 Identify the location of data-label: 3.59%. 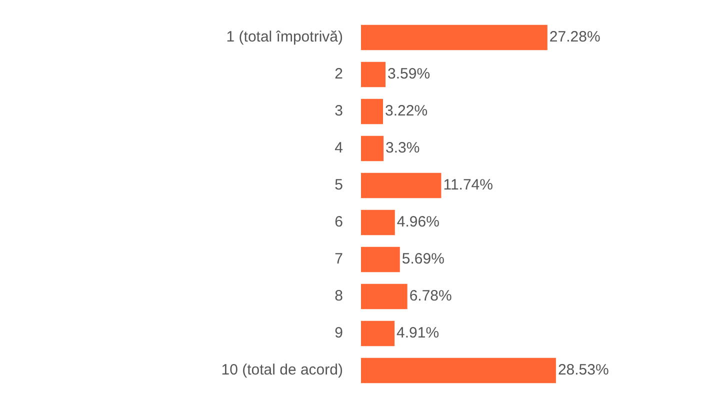
(409, 74).